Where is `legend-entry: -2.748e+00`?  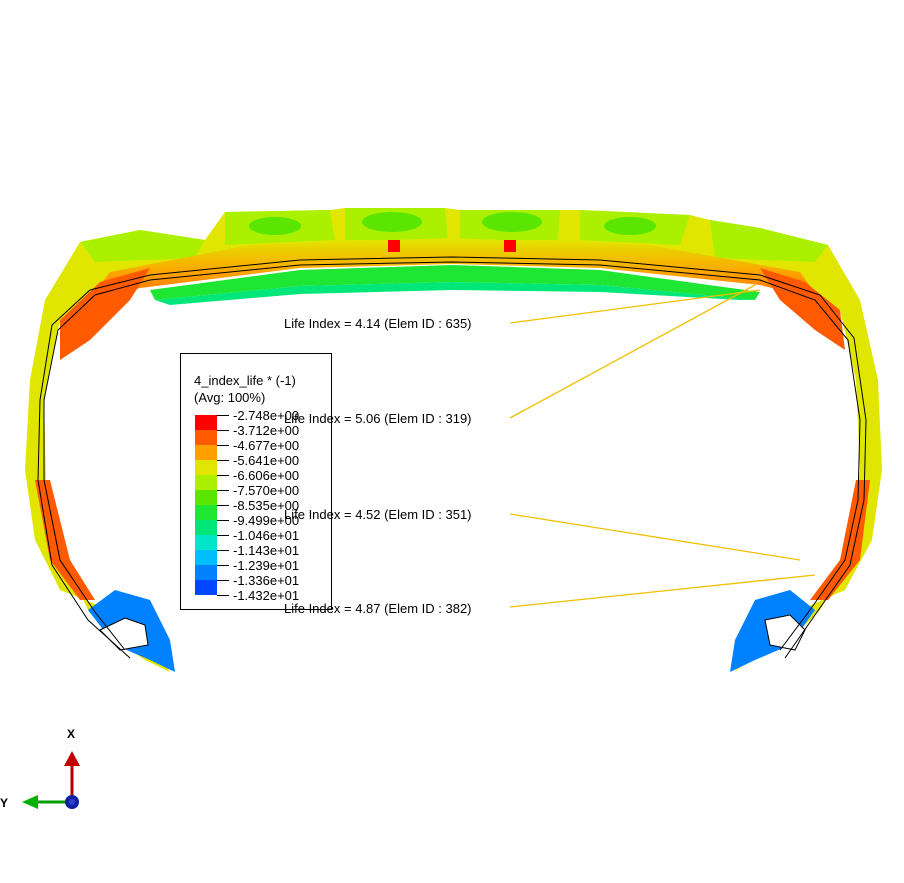
legend-entry: -2.748e+00 is located at coordinates (262, 419).